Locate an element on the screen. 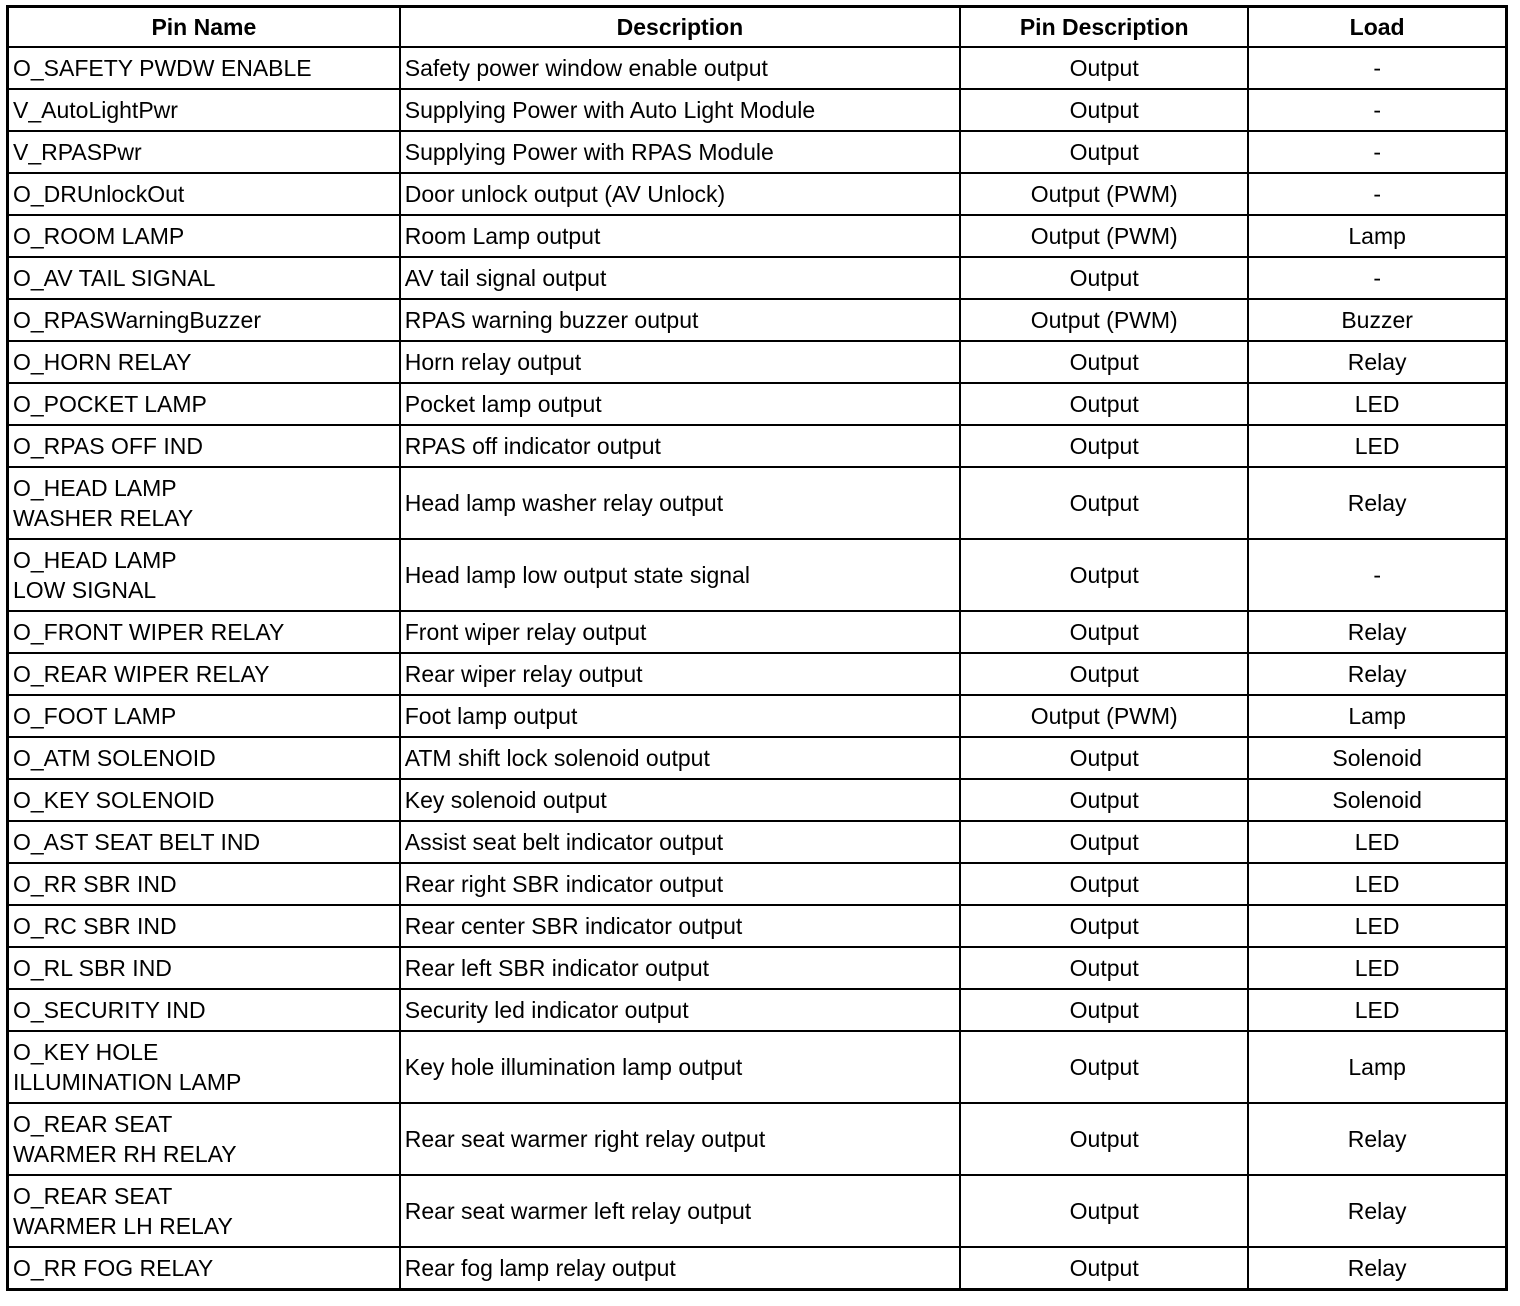 This screenshot has height=1306, width=1520. description-cell: Supplying Power with Auto Light Module is located at coordinates (680, 110).